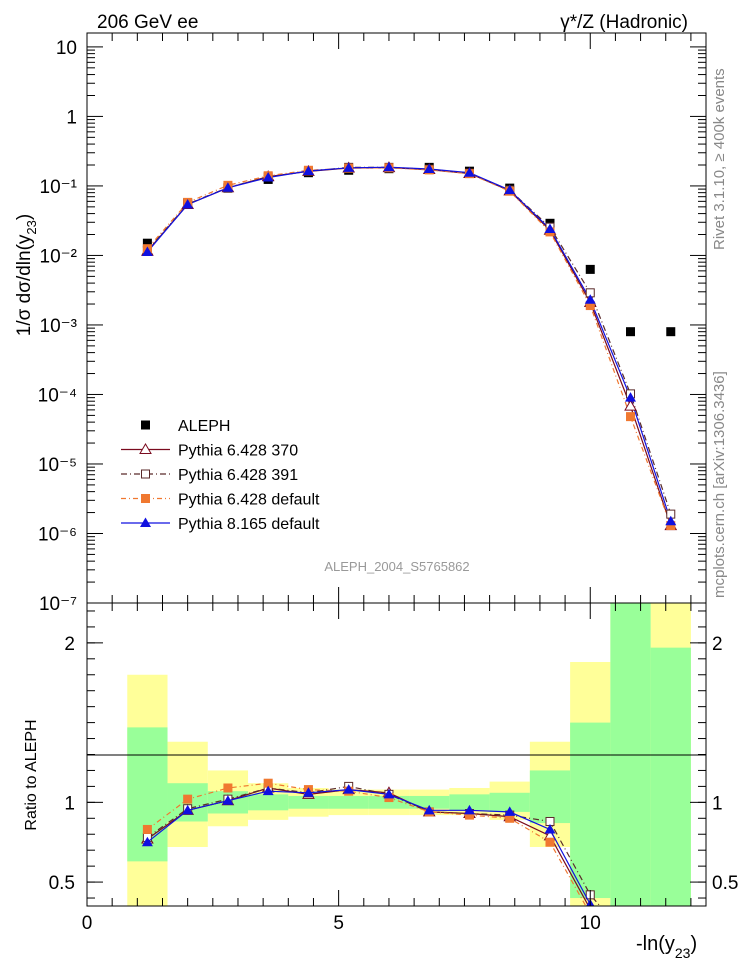 This screenshot has width=746, height=972. I want to click on legend-entry: Pythia 6.428 370, so click(209, 451).